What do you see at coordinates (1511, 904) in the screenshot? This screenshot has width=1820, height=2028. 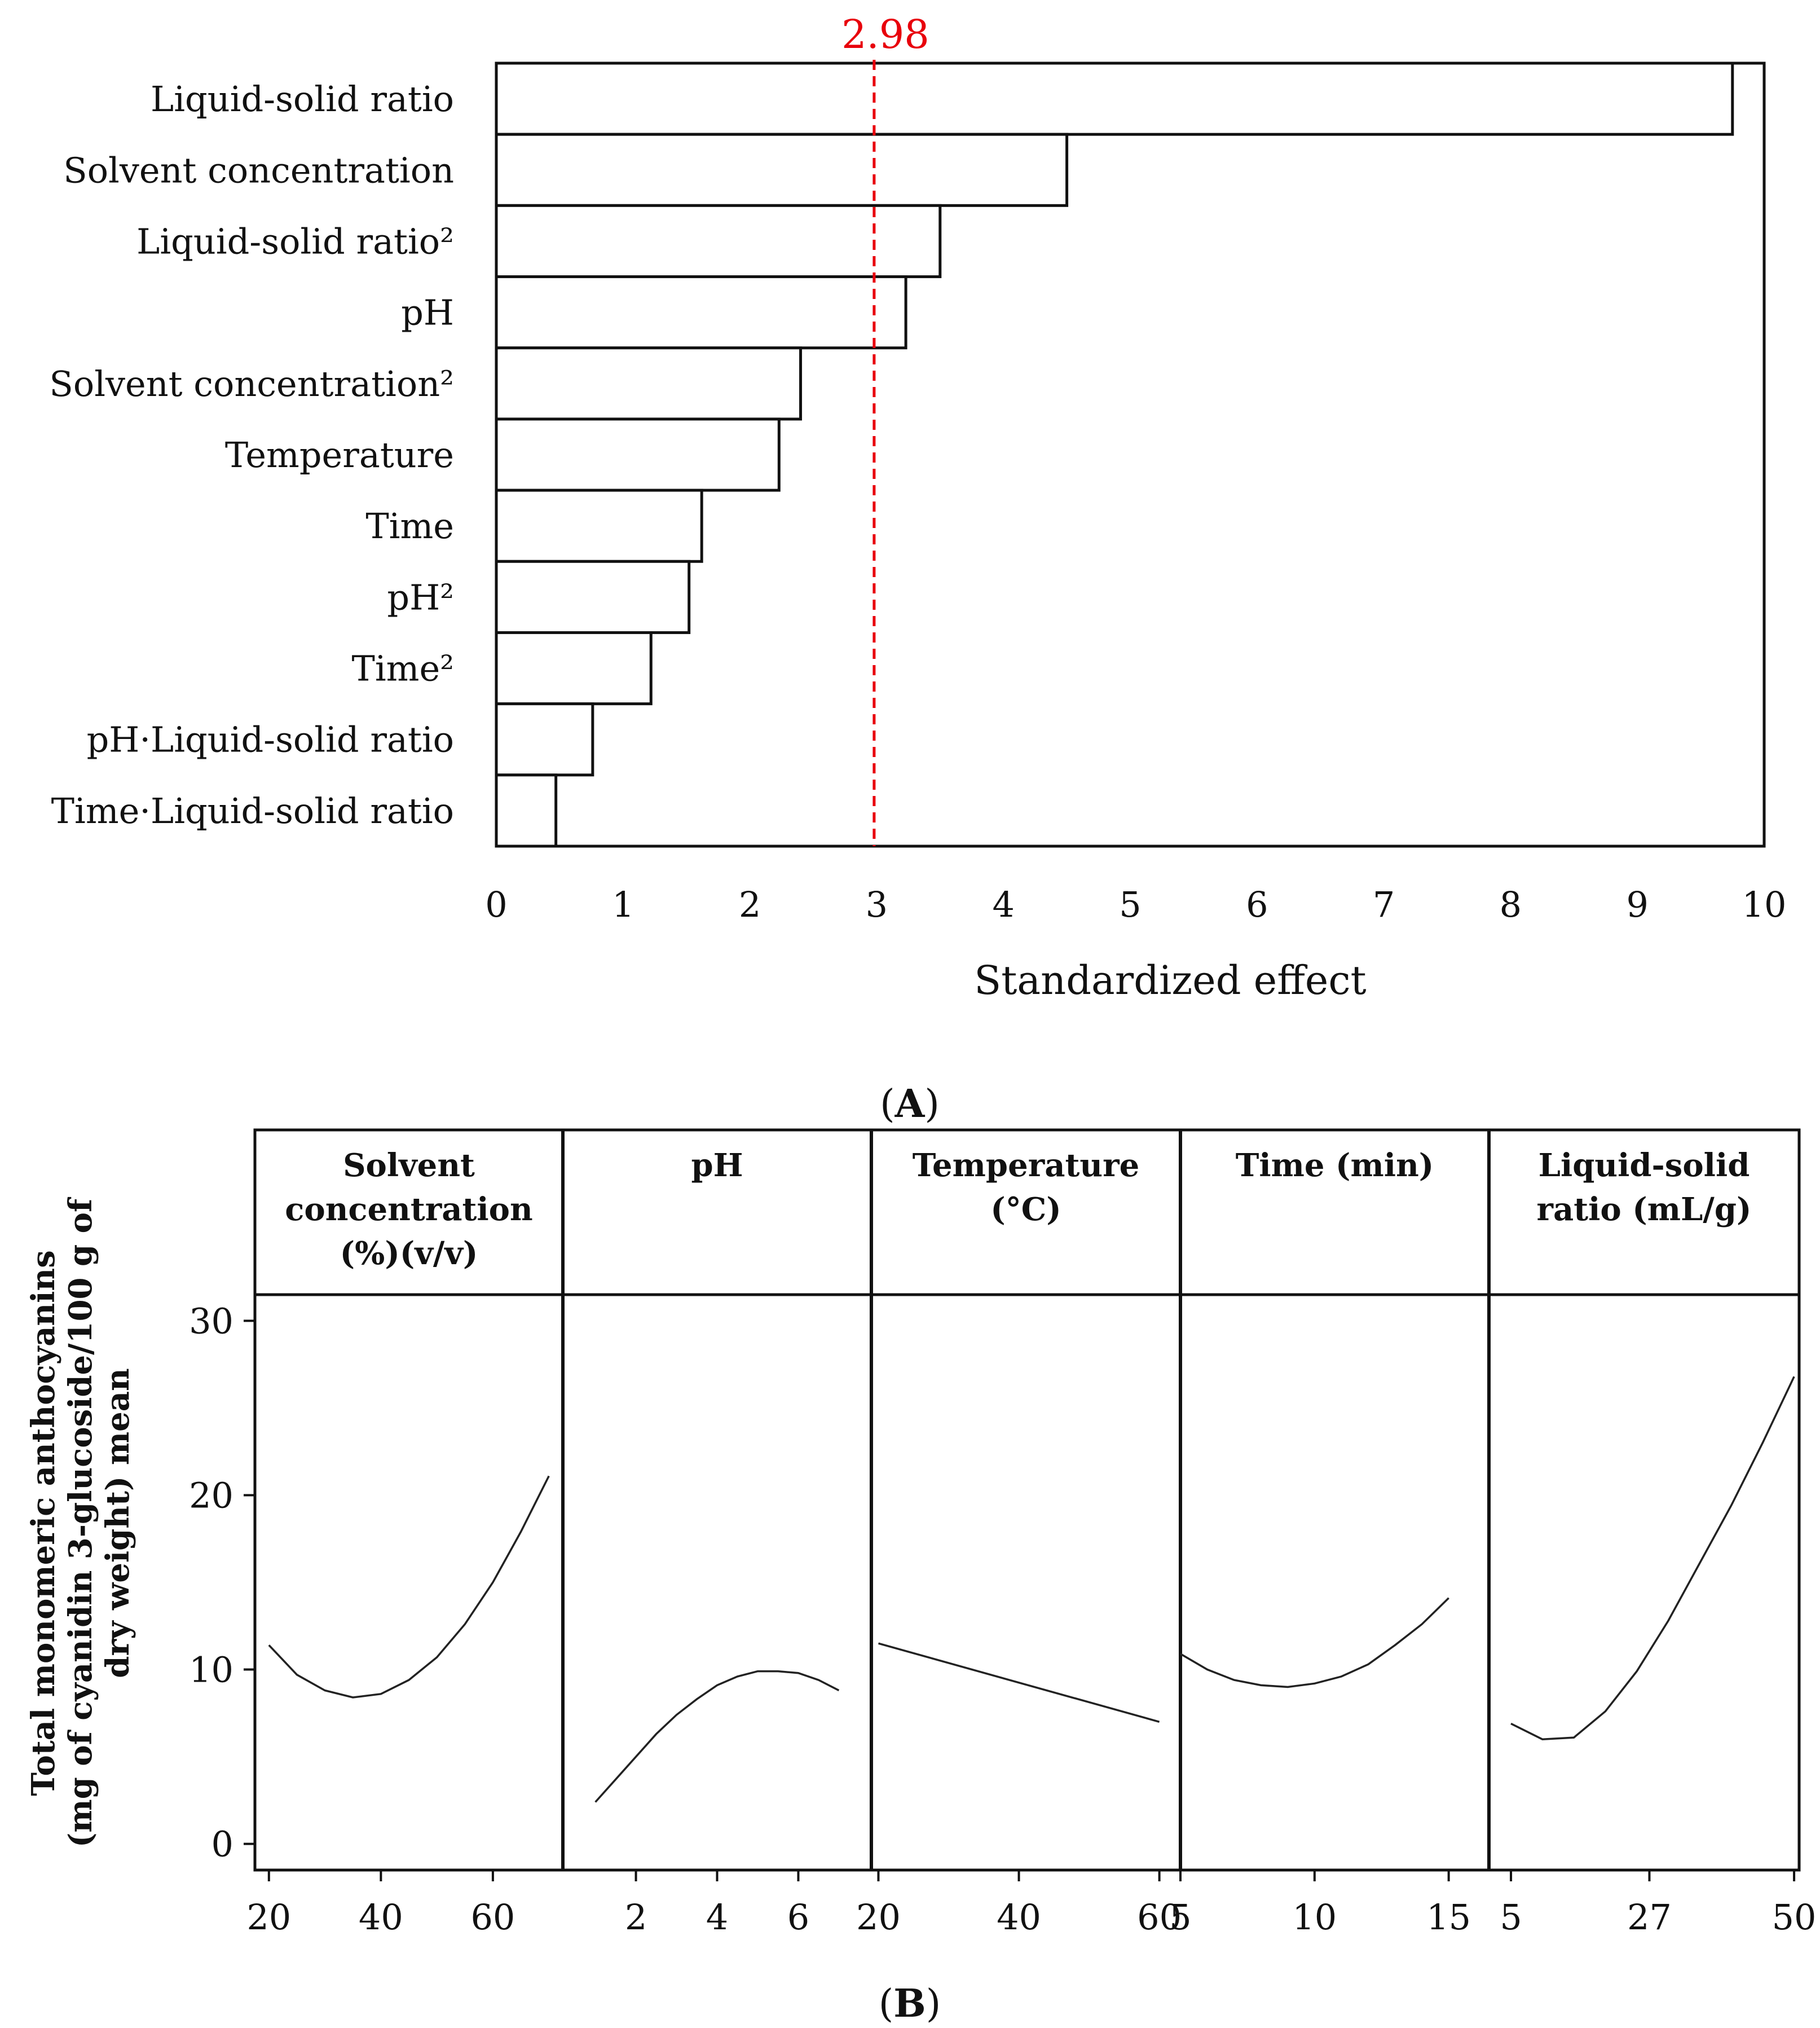 I see `x-tick-label: 8` at bounding box center [1511, 904].